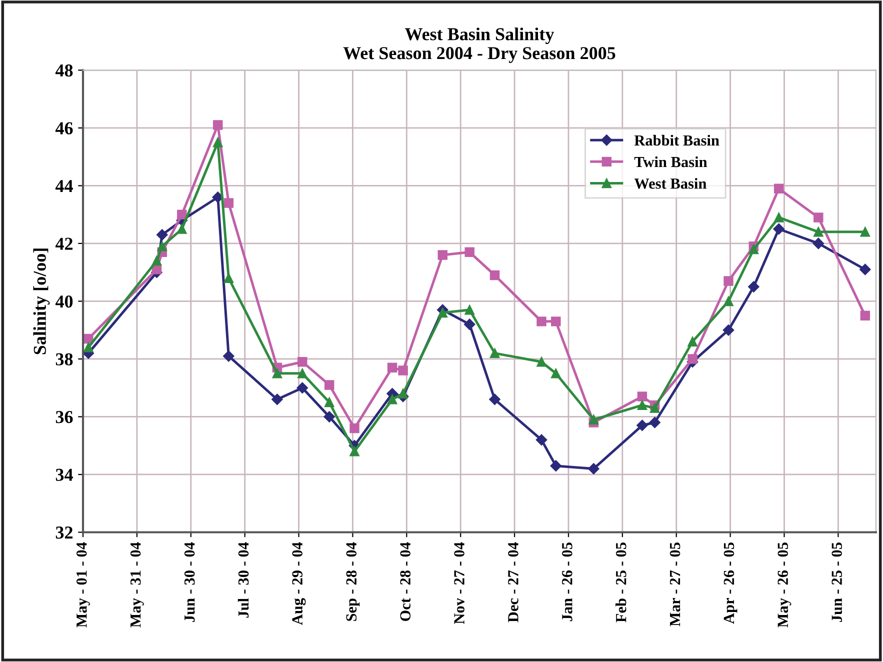  I want to click on x-tick-label: May - 26 - 05, so click(785, 585).